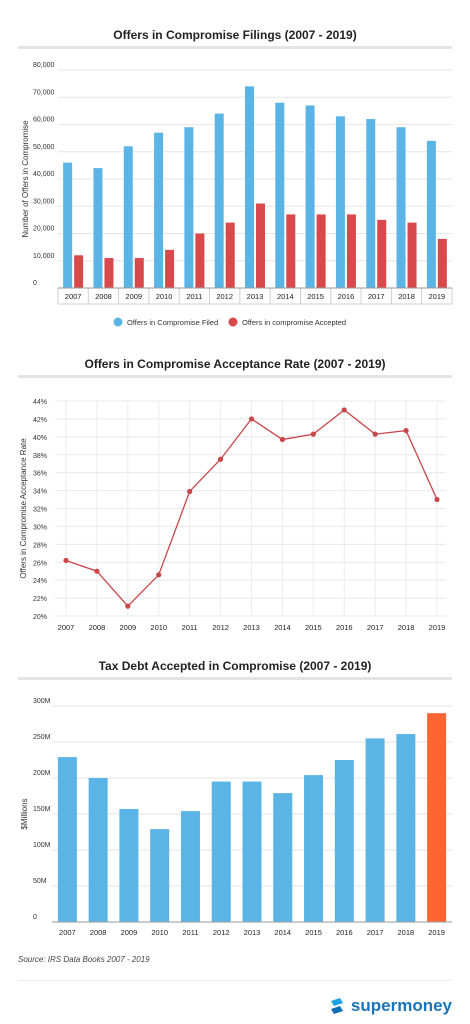  I want to click on y-tick-label: 10,000, so click(44, 256).